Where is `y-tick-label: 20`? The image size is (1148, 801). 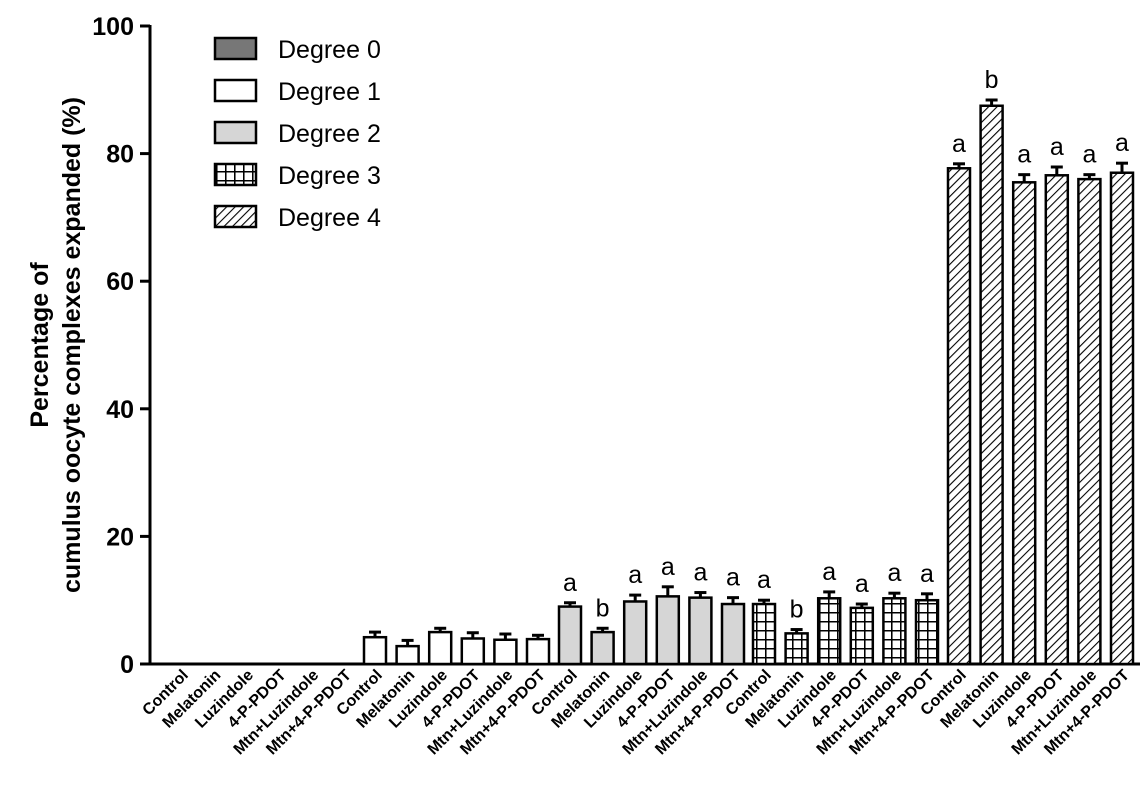
y-tick-label: 20 is located at coordinates (120, 537).